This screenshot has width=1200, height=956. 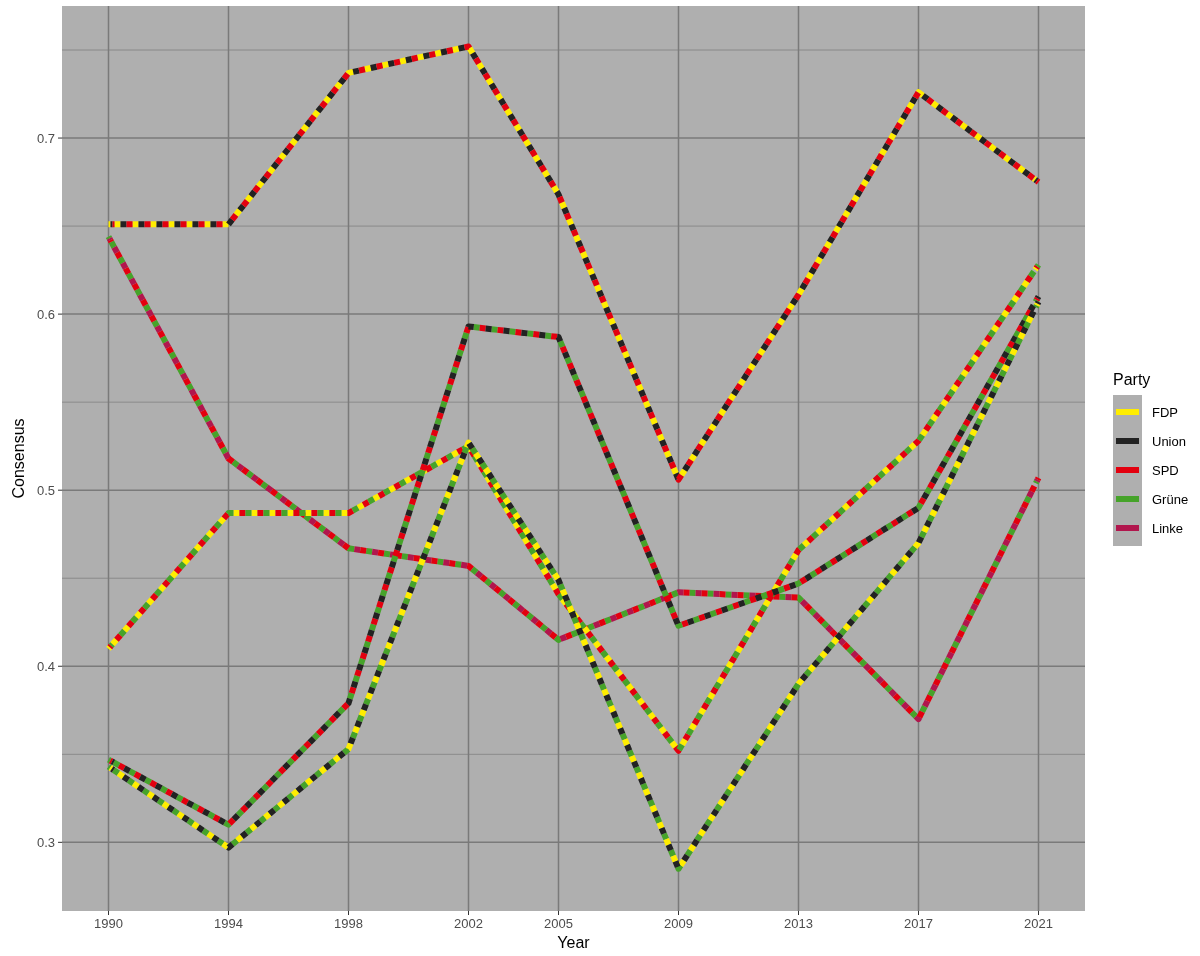 What do you see at coordinates (1168, 528) in the screenshot?
I see `legend-label: Linke` at bounding box center [1168, 528].